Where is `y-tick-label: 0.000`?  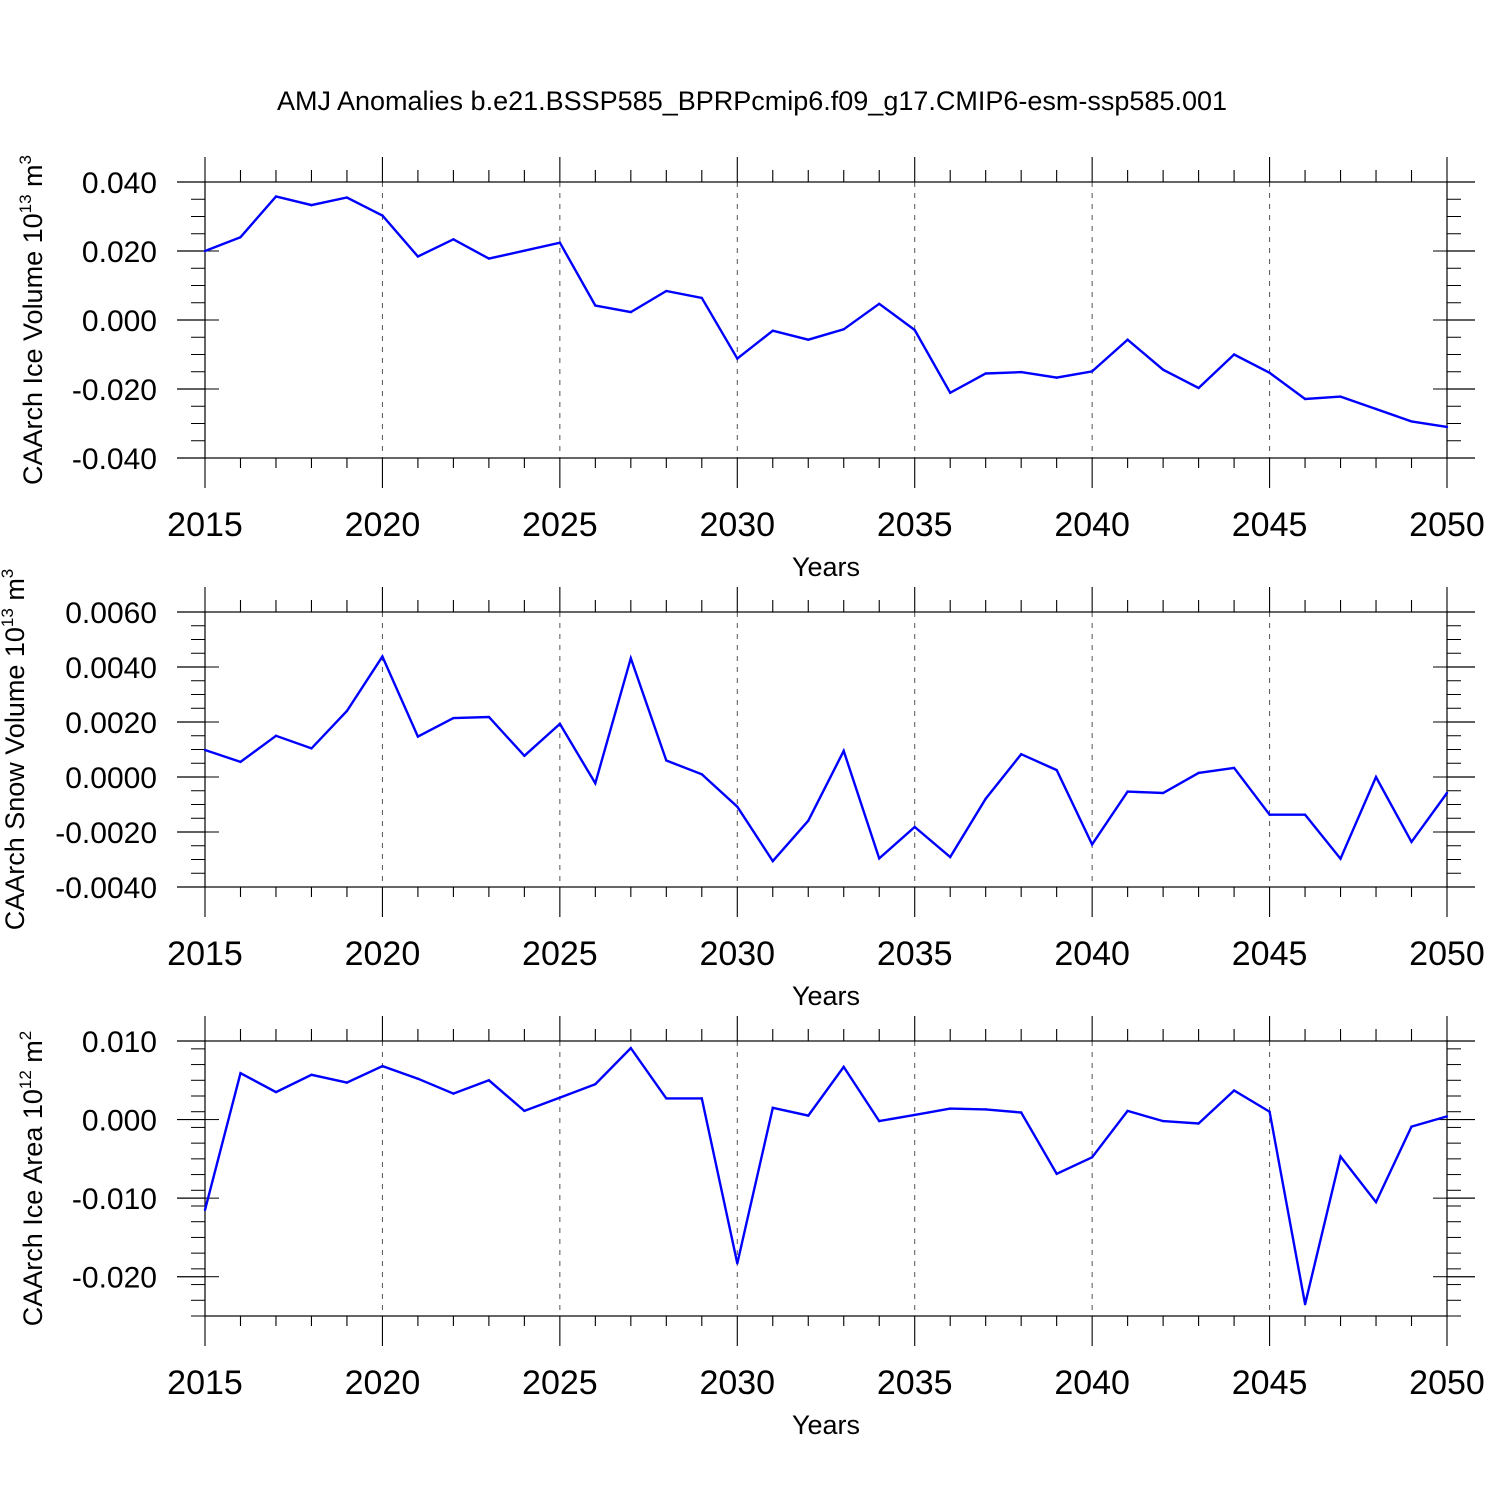
y-tick-label: 0.000 is located at coordinates (119, 321).